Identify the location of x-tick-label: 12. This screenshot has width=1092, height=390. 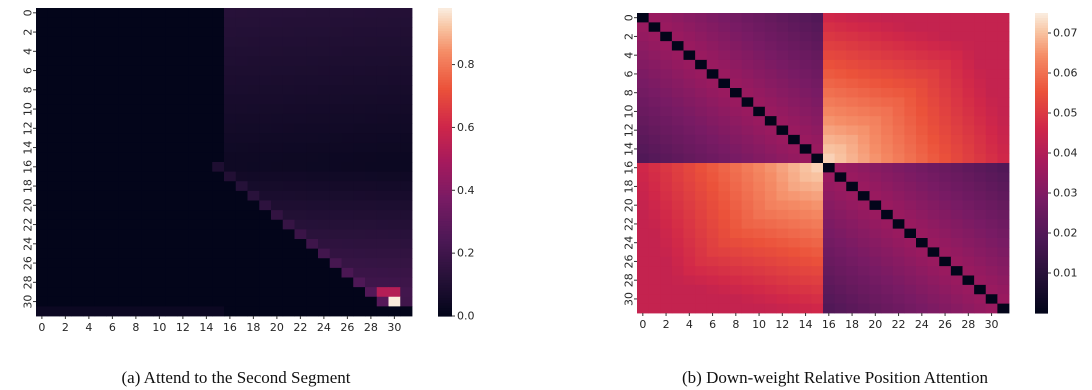
(183, 327).